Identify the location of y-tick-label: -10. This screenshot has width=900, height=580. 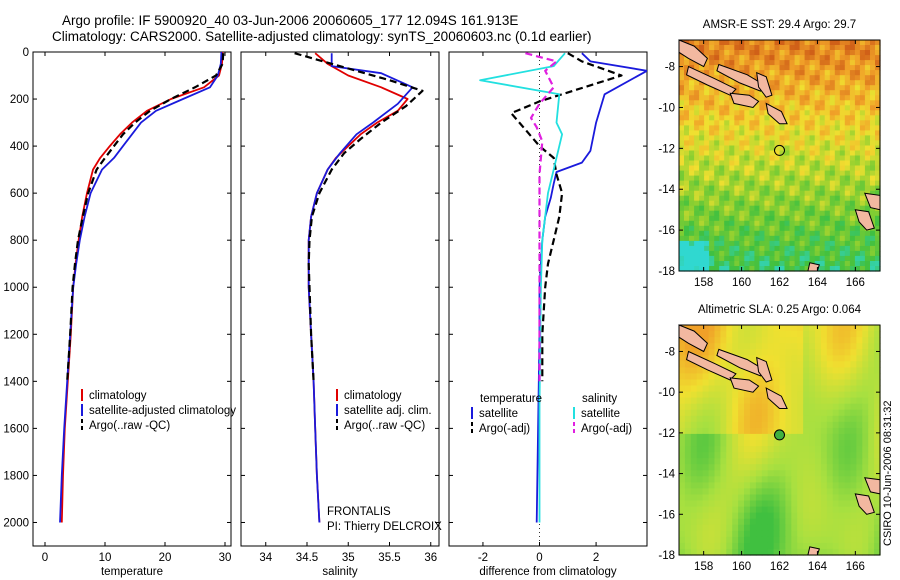
(666, 393).